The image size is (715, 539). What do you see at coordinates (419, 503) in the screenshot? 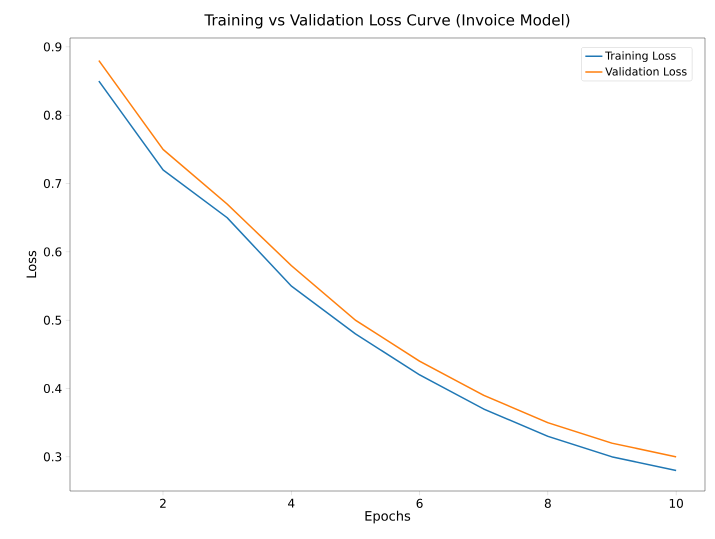
I see `x-tick-label: 6` at bounding box center [419, 503].